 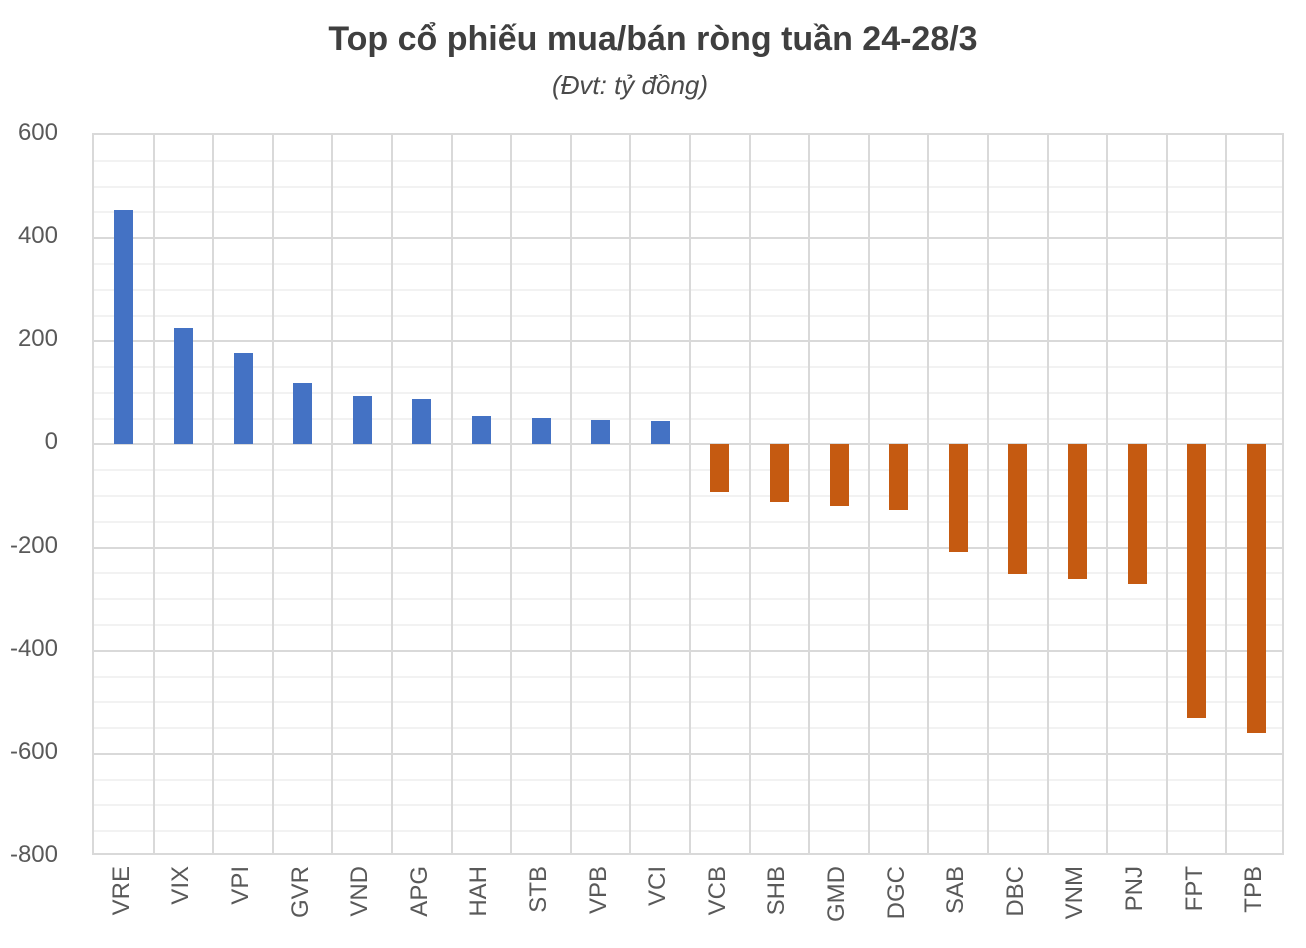 I want to click on x-tick-label-GMD: GMD, so click(x=836, y=894).